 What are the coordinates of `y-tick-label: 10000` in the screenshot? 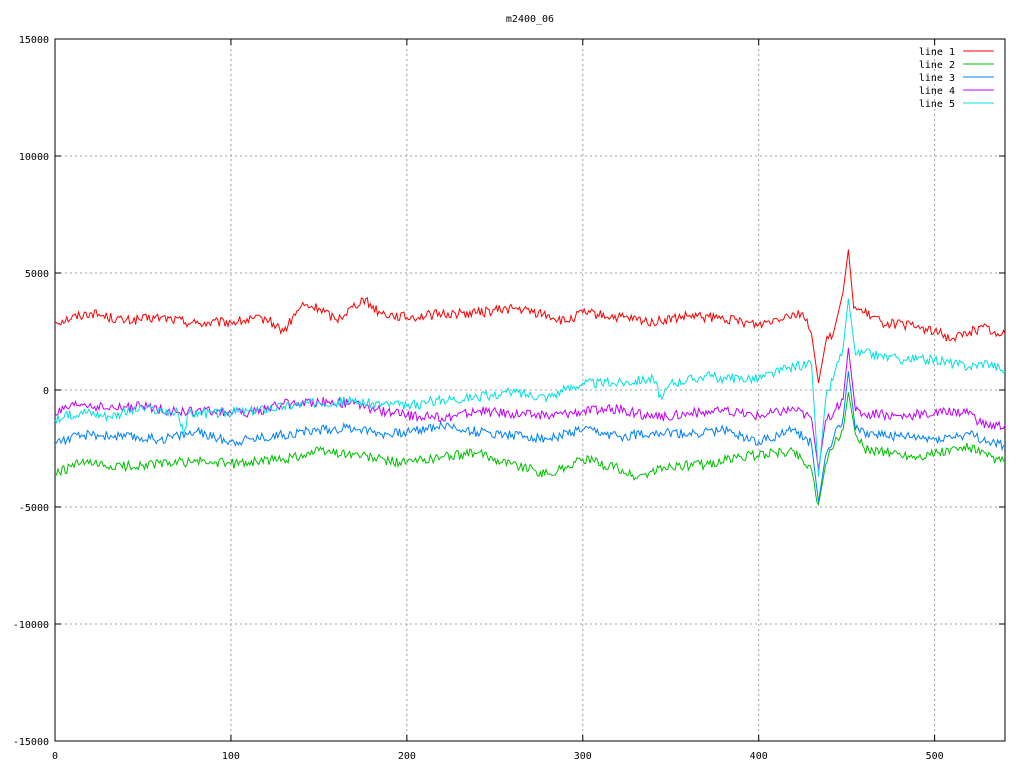 It's located at (34, 157).